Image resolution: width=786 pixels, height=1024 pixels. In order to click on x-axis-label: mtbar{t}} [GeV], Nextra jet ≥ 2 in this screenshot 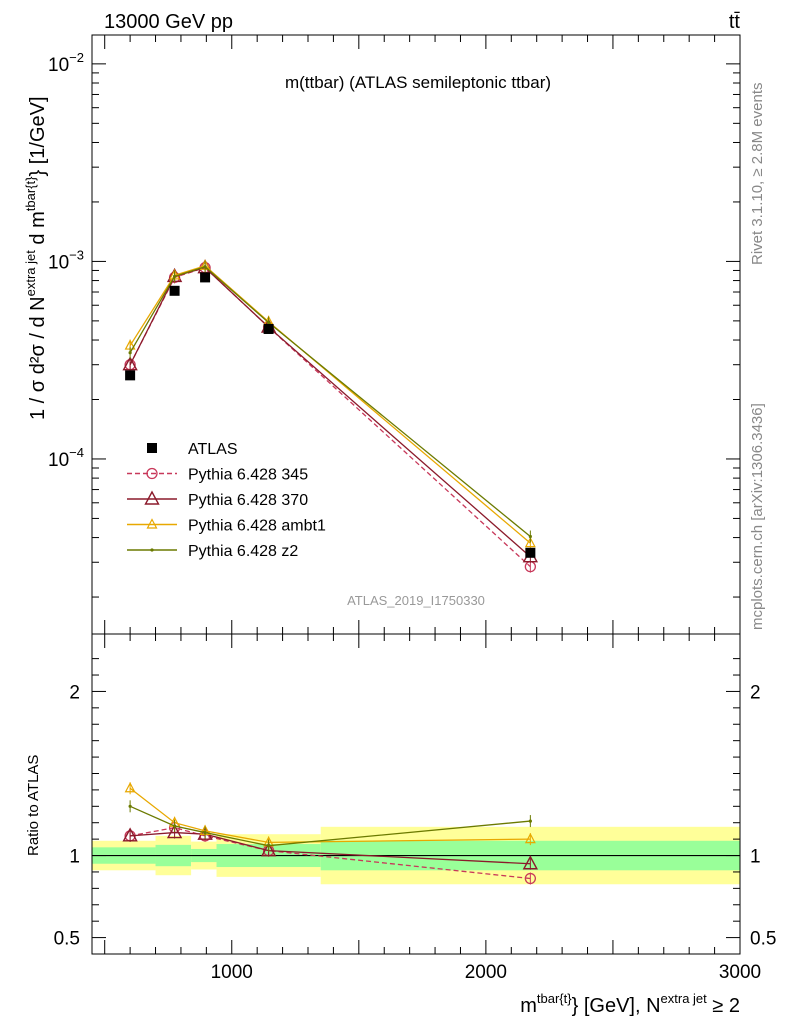, I will do `click(630, 1004)`.